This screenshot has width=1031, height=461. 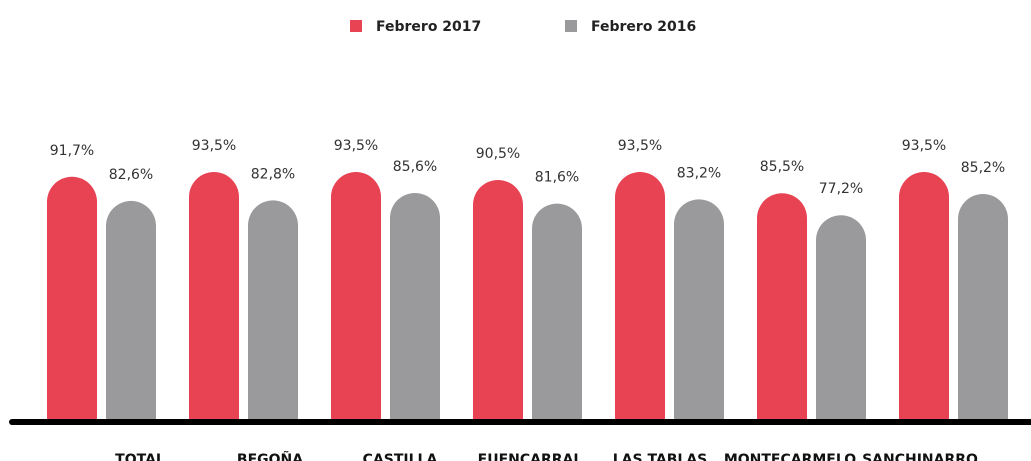 What do you see at coordinates (400, 456) in the screenshot?
I see `x-tick-label: CASTILLA` at bounding box center [400, 456].